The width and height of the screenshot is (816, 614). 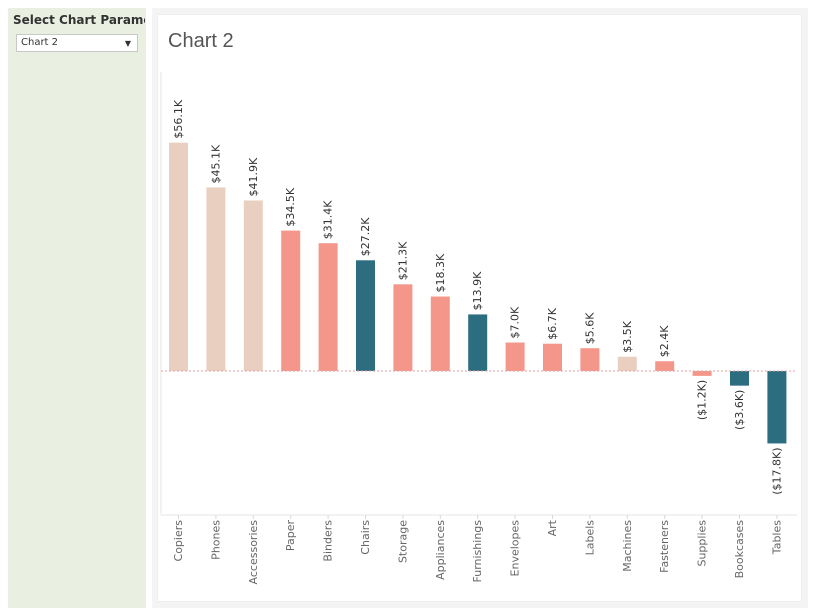 What do you see at coordinates (215, 540) in the screenshot?
I see `x-tick-label-phones: Phones` at bounding box center [215, 540].